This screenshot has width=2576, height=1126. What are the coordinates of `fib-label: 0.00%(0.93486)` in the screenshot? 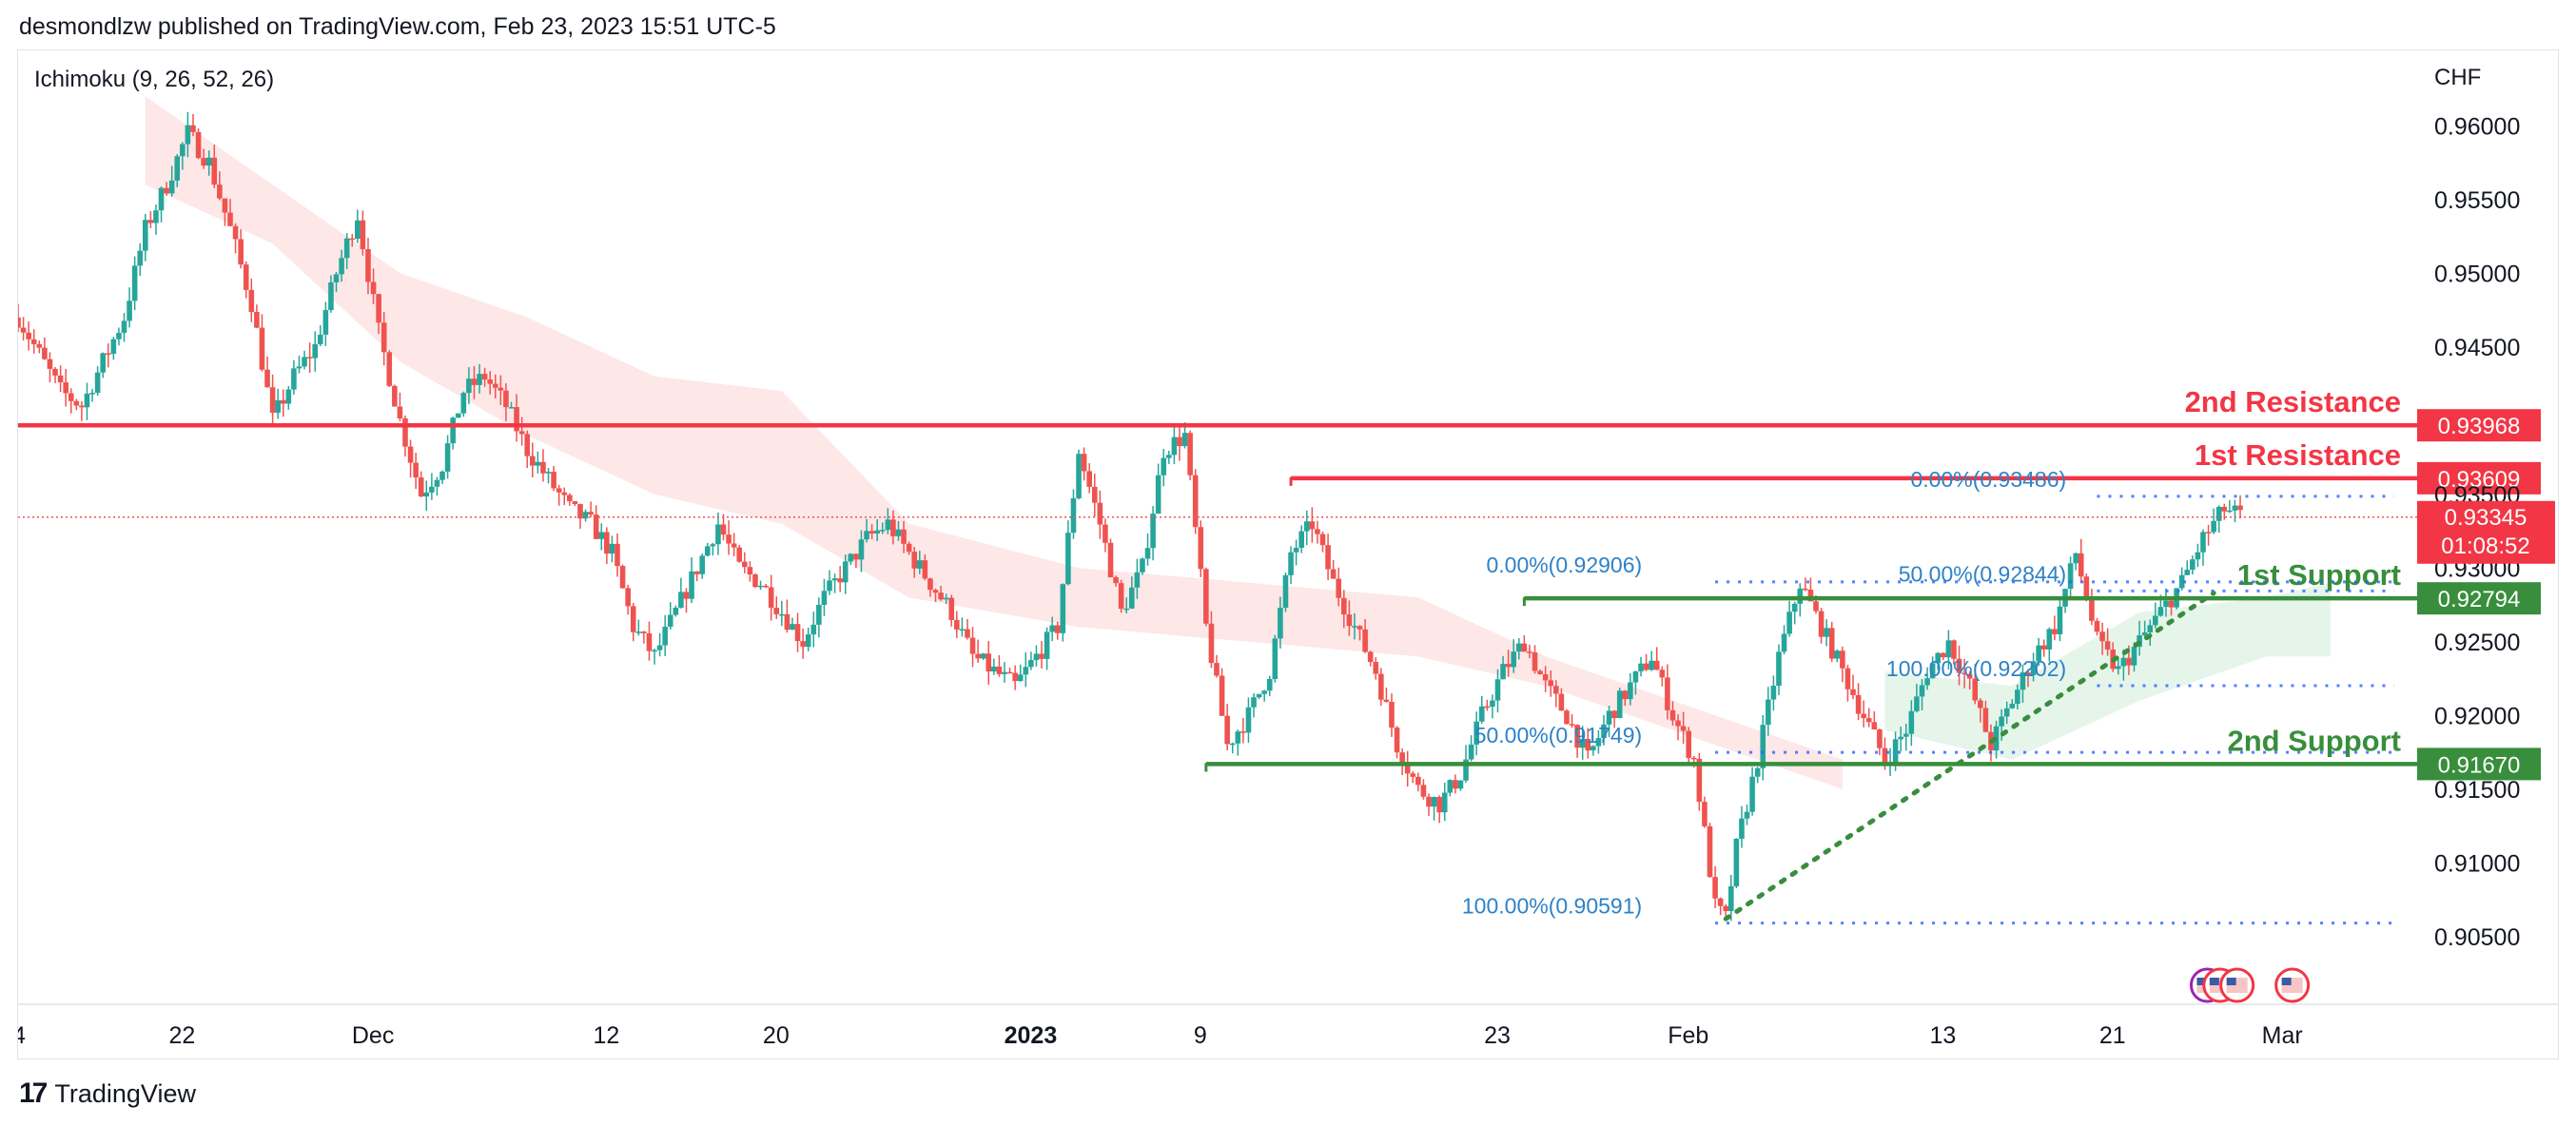 It's located at (1988, 480).